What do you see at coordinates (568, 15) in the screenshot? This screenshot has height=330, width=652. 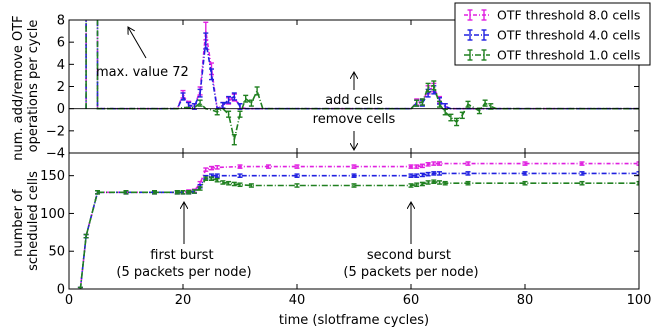 I see `legend-label: OTF threshold 8.0 cells` at bounding box center [568, 15].